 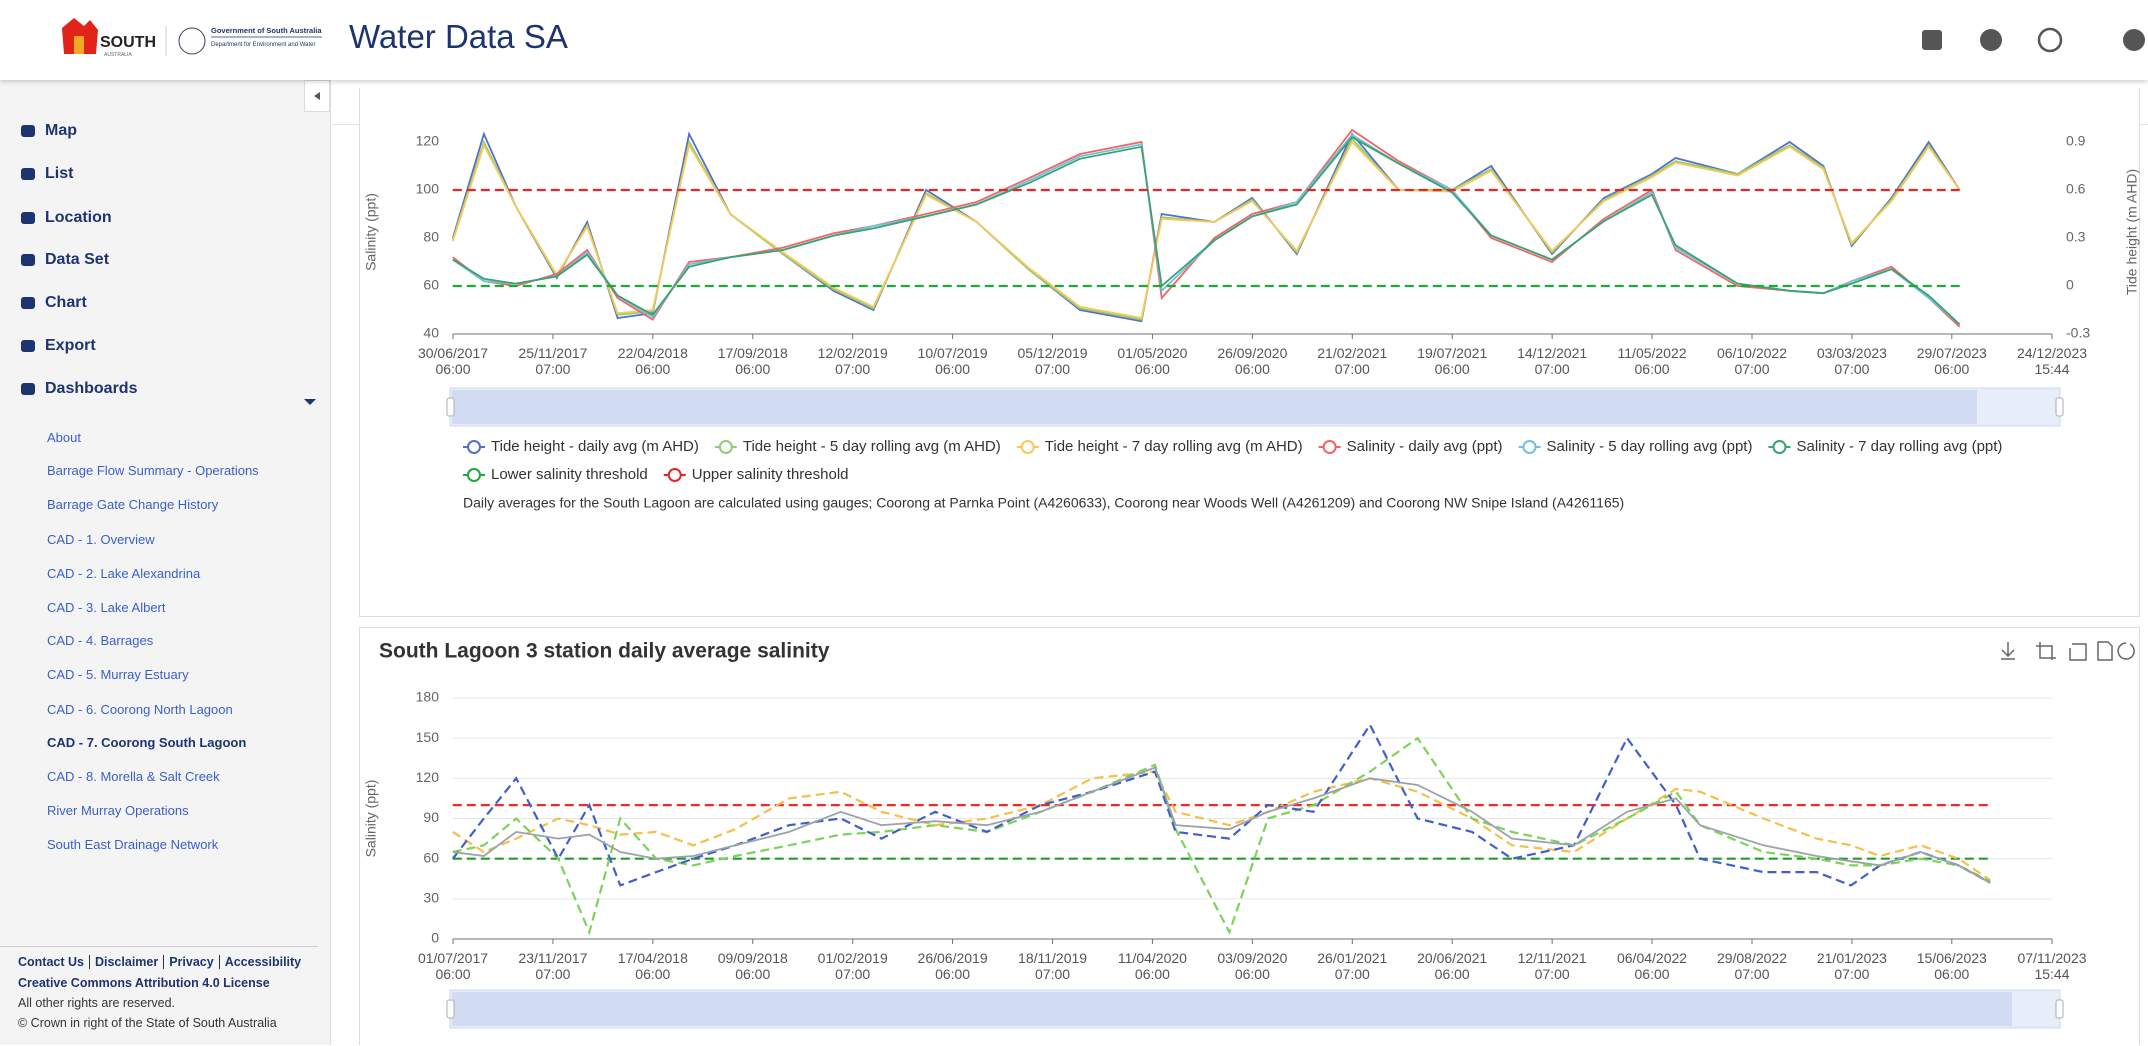 I want to click on x-tick-label: 30/06/2017 06:00, so click(x=453, y=361).